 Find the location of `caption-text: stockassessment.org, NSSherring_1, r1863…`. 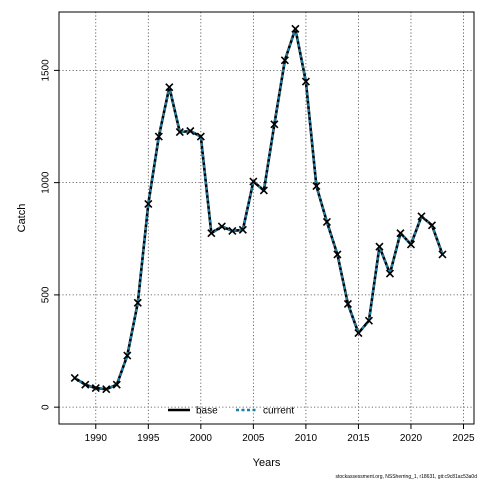

caption-text: stockassessment.org, NSSherring_1, r1863… is located at coordinates (407, 477).